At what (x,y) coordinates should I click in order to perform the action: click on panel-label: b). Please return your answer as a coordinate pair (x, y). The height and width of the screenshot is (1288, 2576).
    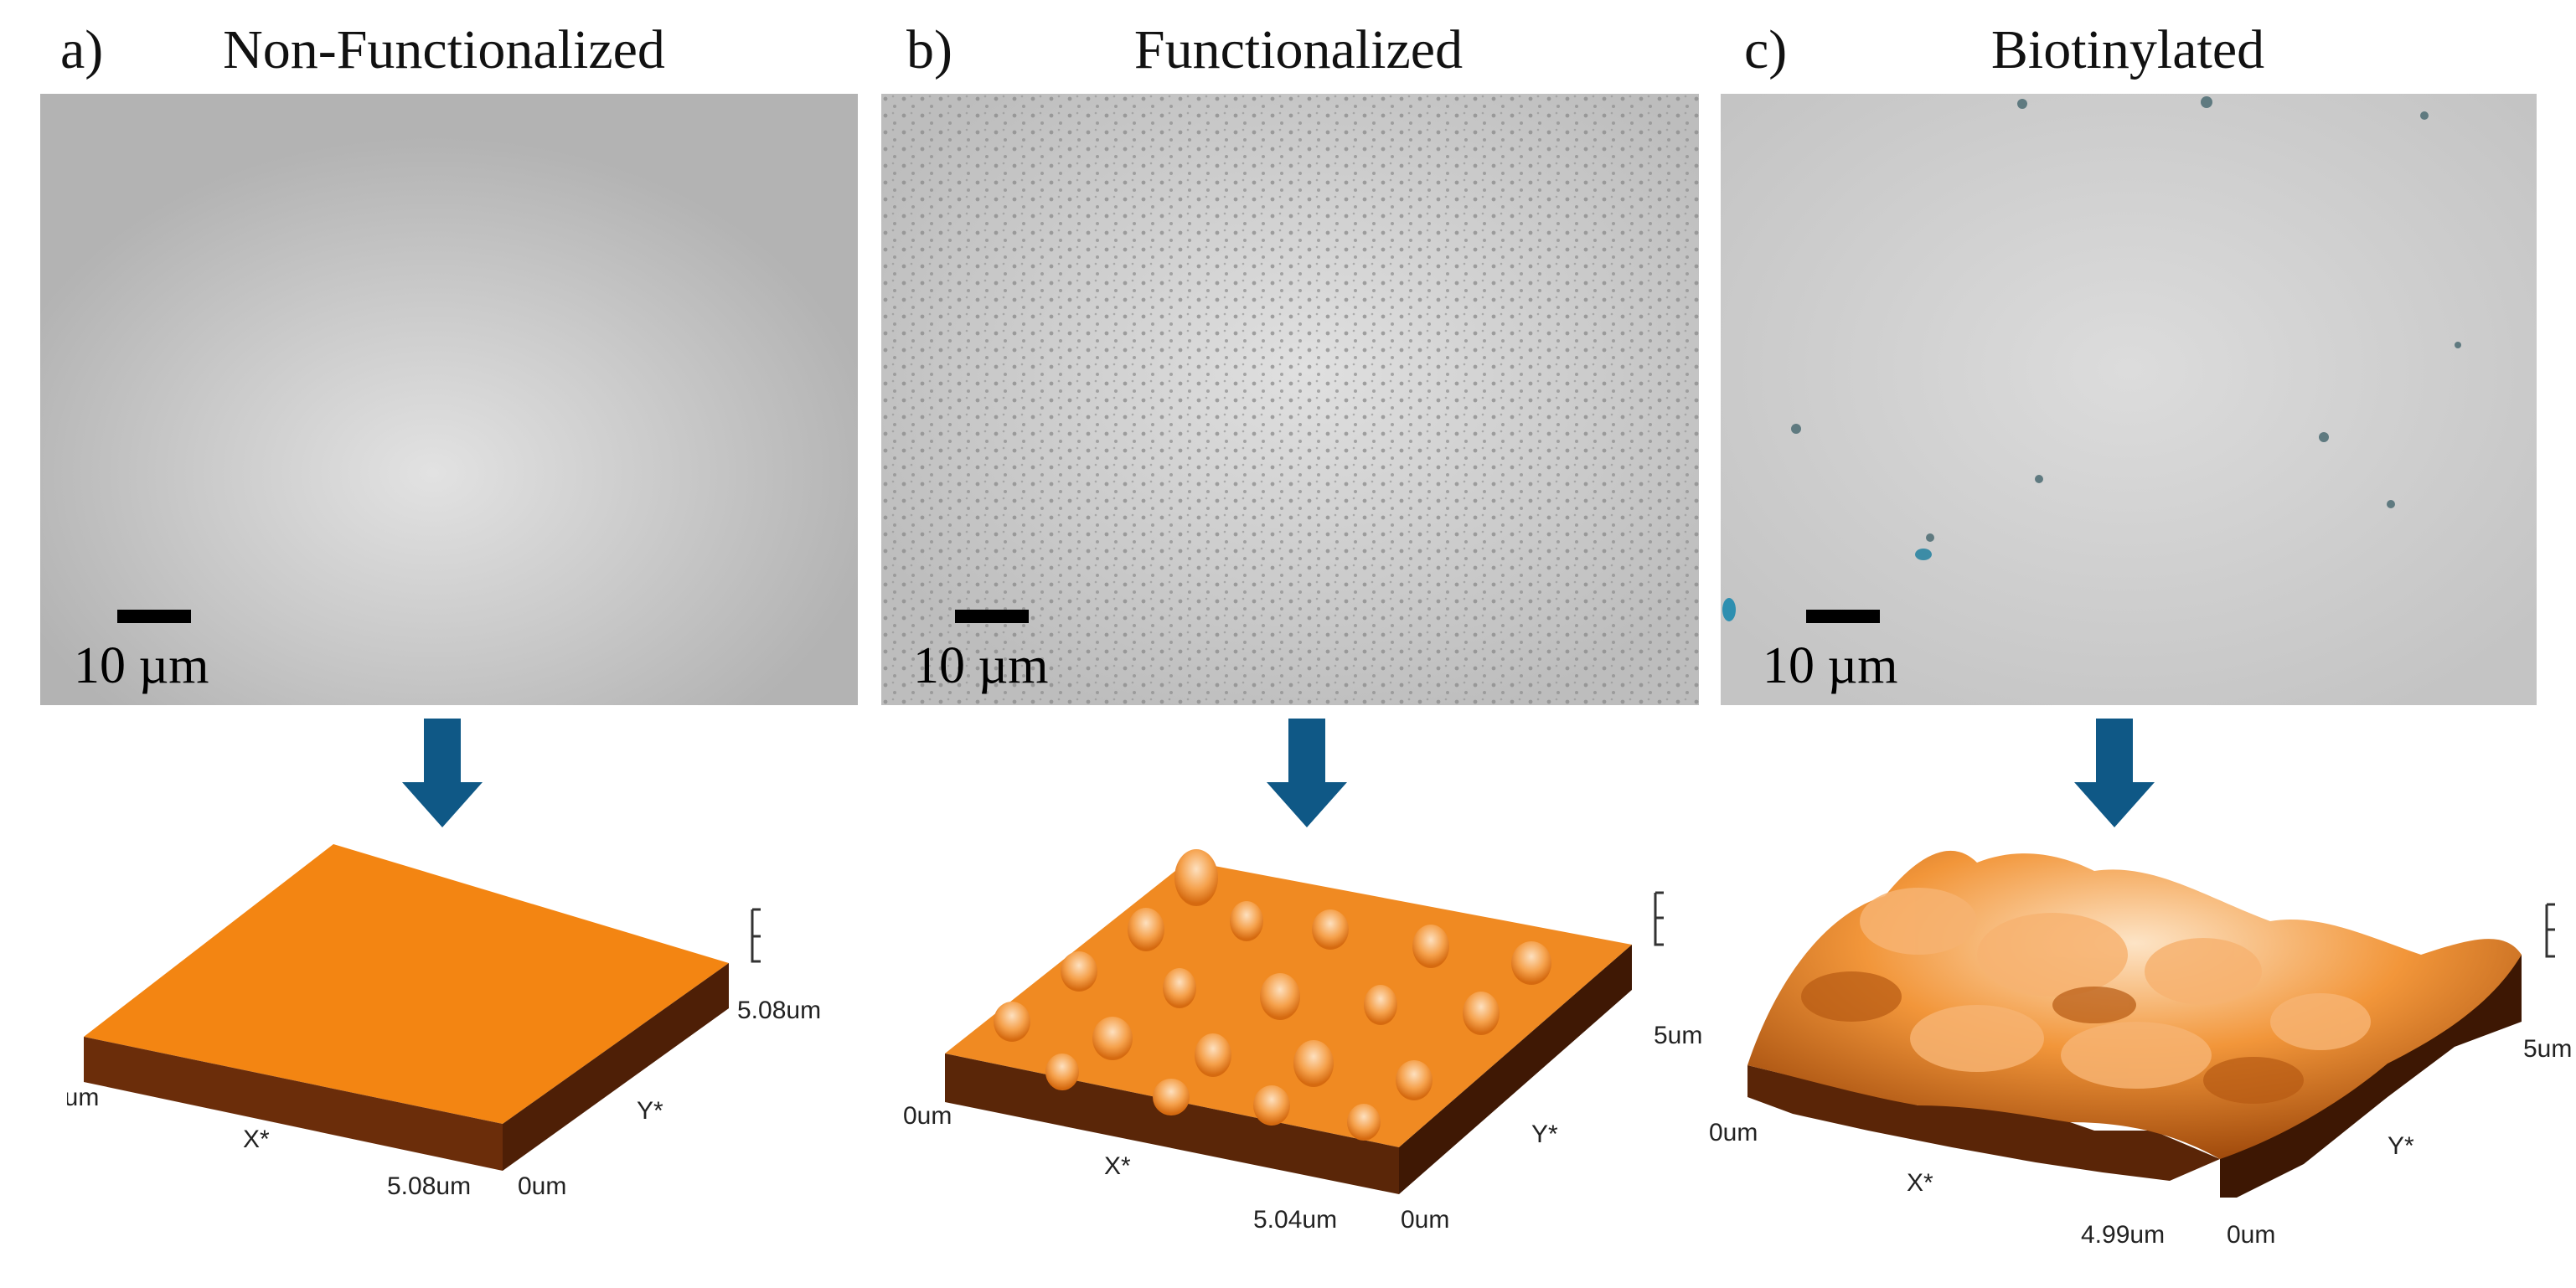
    Looking at the image, I should click on (929, 49).